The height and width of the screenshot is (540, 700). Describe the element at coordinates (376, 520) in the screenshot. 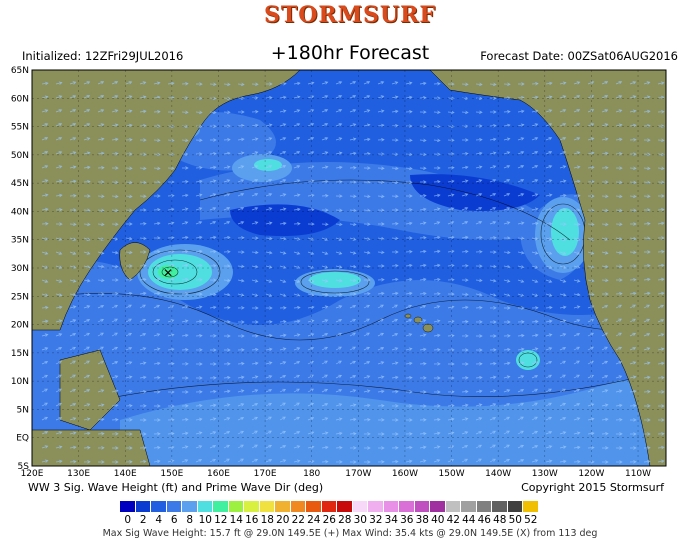

I see `legend-tick: 32` at that location.